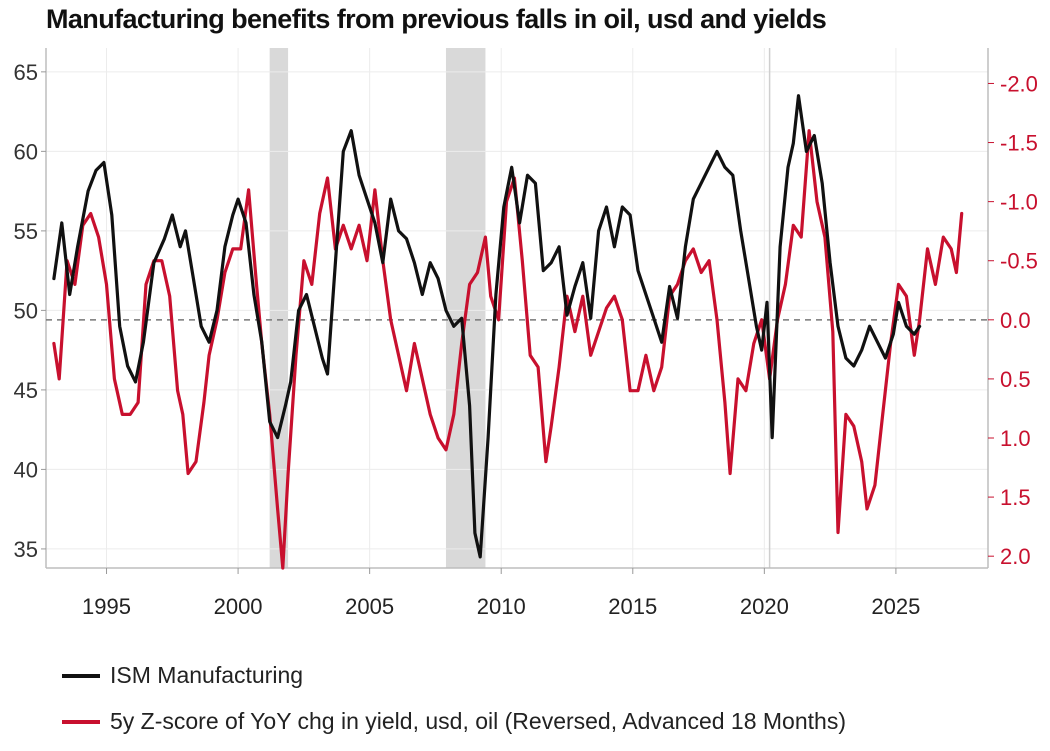 The height and width of the screenshot is (751, 1050). I want to click on y-left-tick-label-40: 40, so click(26, 469).